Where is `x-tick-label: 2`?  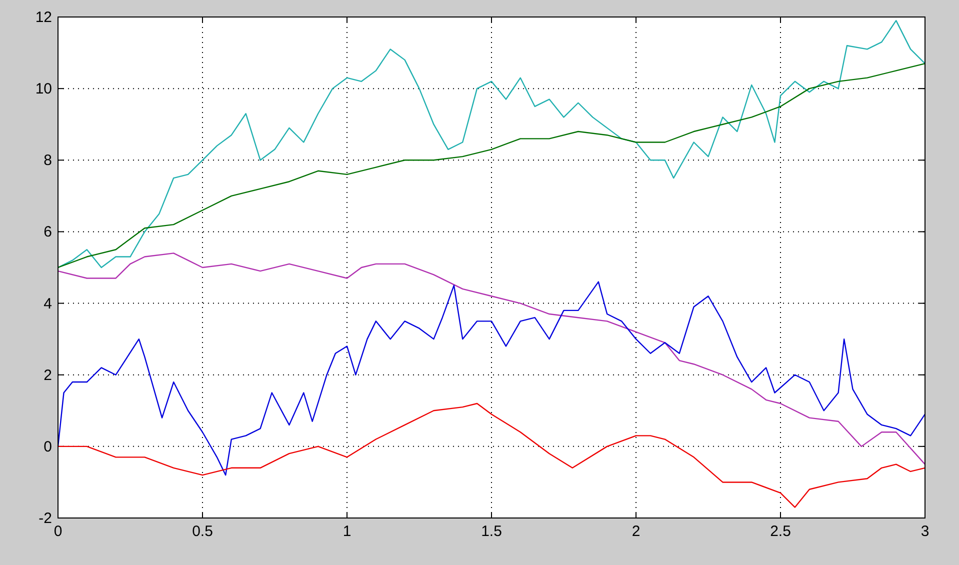 x-tick-label: 2 is located at coordinates (636, 531).